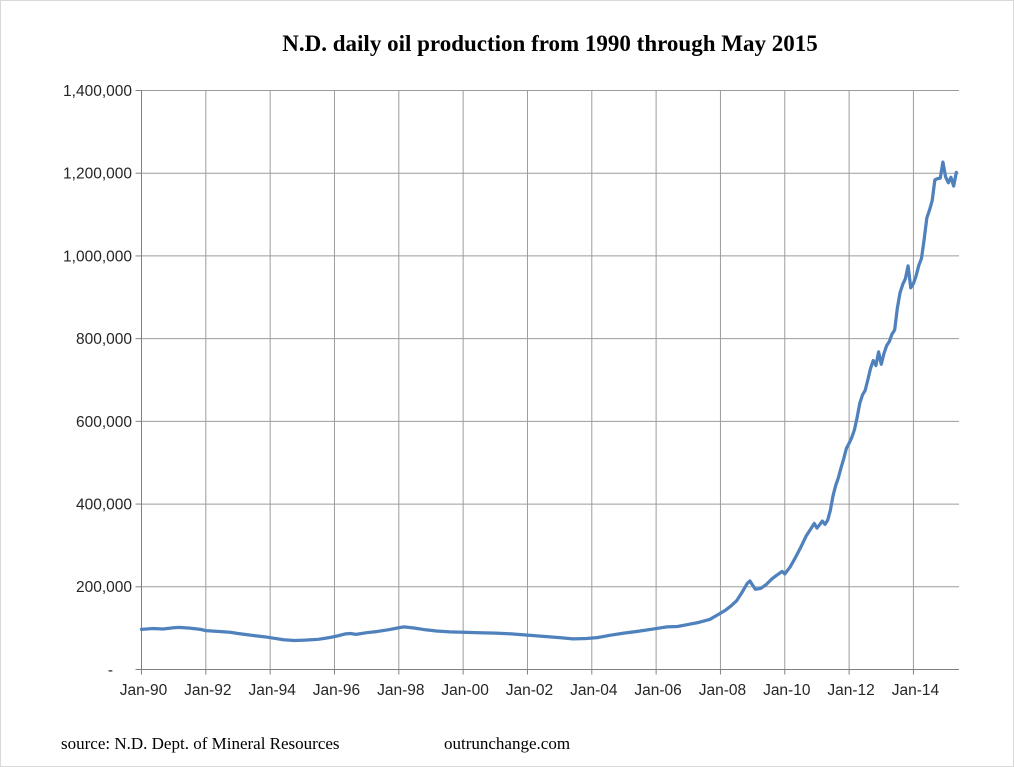 The height and width of the screenshot is (767, 1014). Describe the element at coordinates (272, 690) in the screenshot. I see `x-axis-label: Jan-94` at that location.